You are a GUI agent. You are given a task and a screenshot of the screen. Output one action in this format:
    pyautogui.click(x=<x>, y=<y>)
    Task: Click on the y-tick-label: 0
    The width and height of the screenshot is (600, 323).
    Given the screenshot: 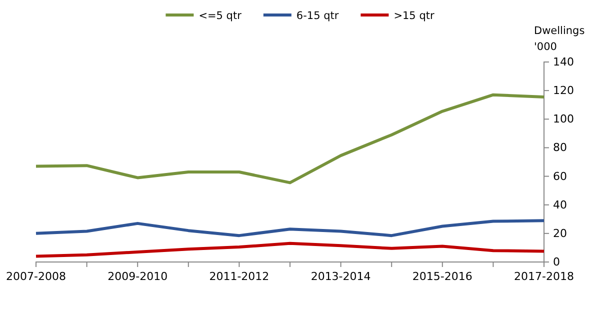 What is the action you would take?
    pyautogui.click(x=556, y=262)
    